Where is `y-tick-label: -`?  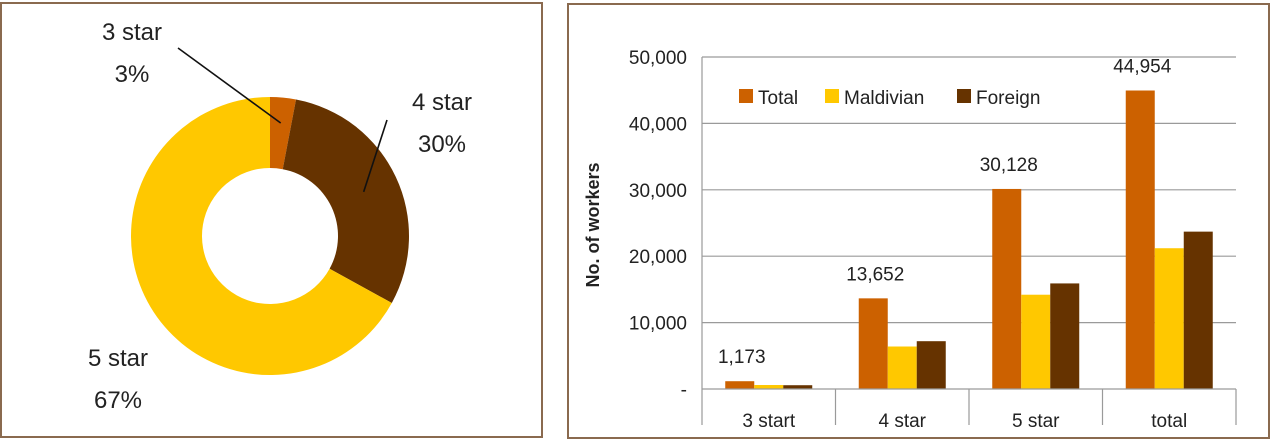
y-tick-label: - is located at coordinates (684, 390).